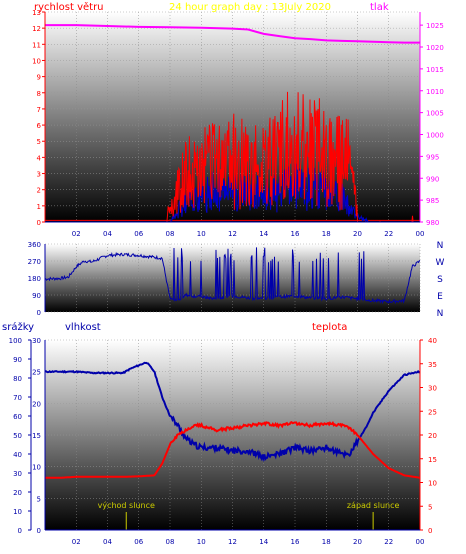  Describe the element at coordinates (17, 398) in the screenshot. I see `precip-tick-label: 70` at that location.